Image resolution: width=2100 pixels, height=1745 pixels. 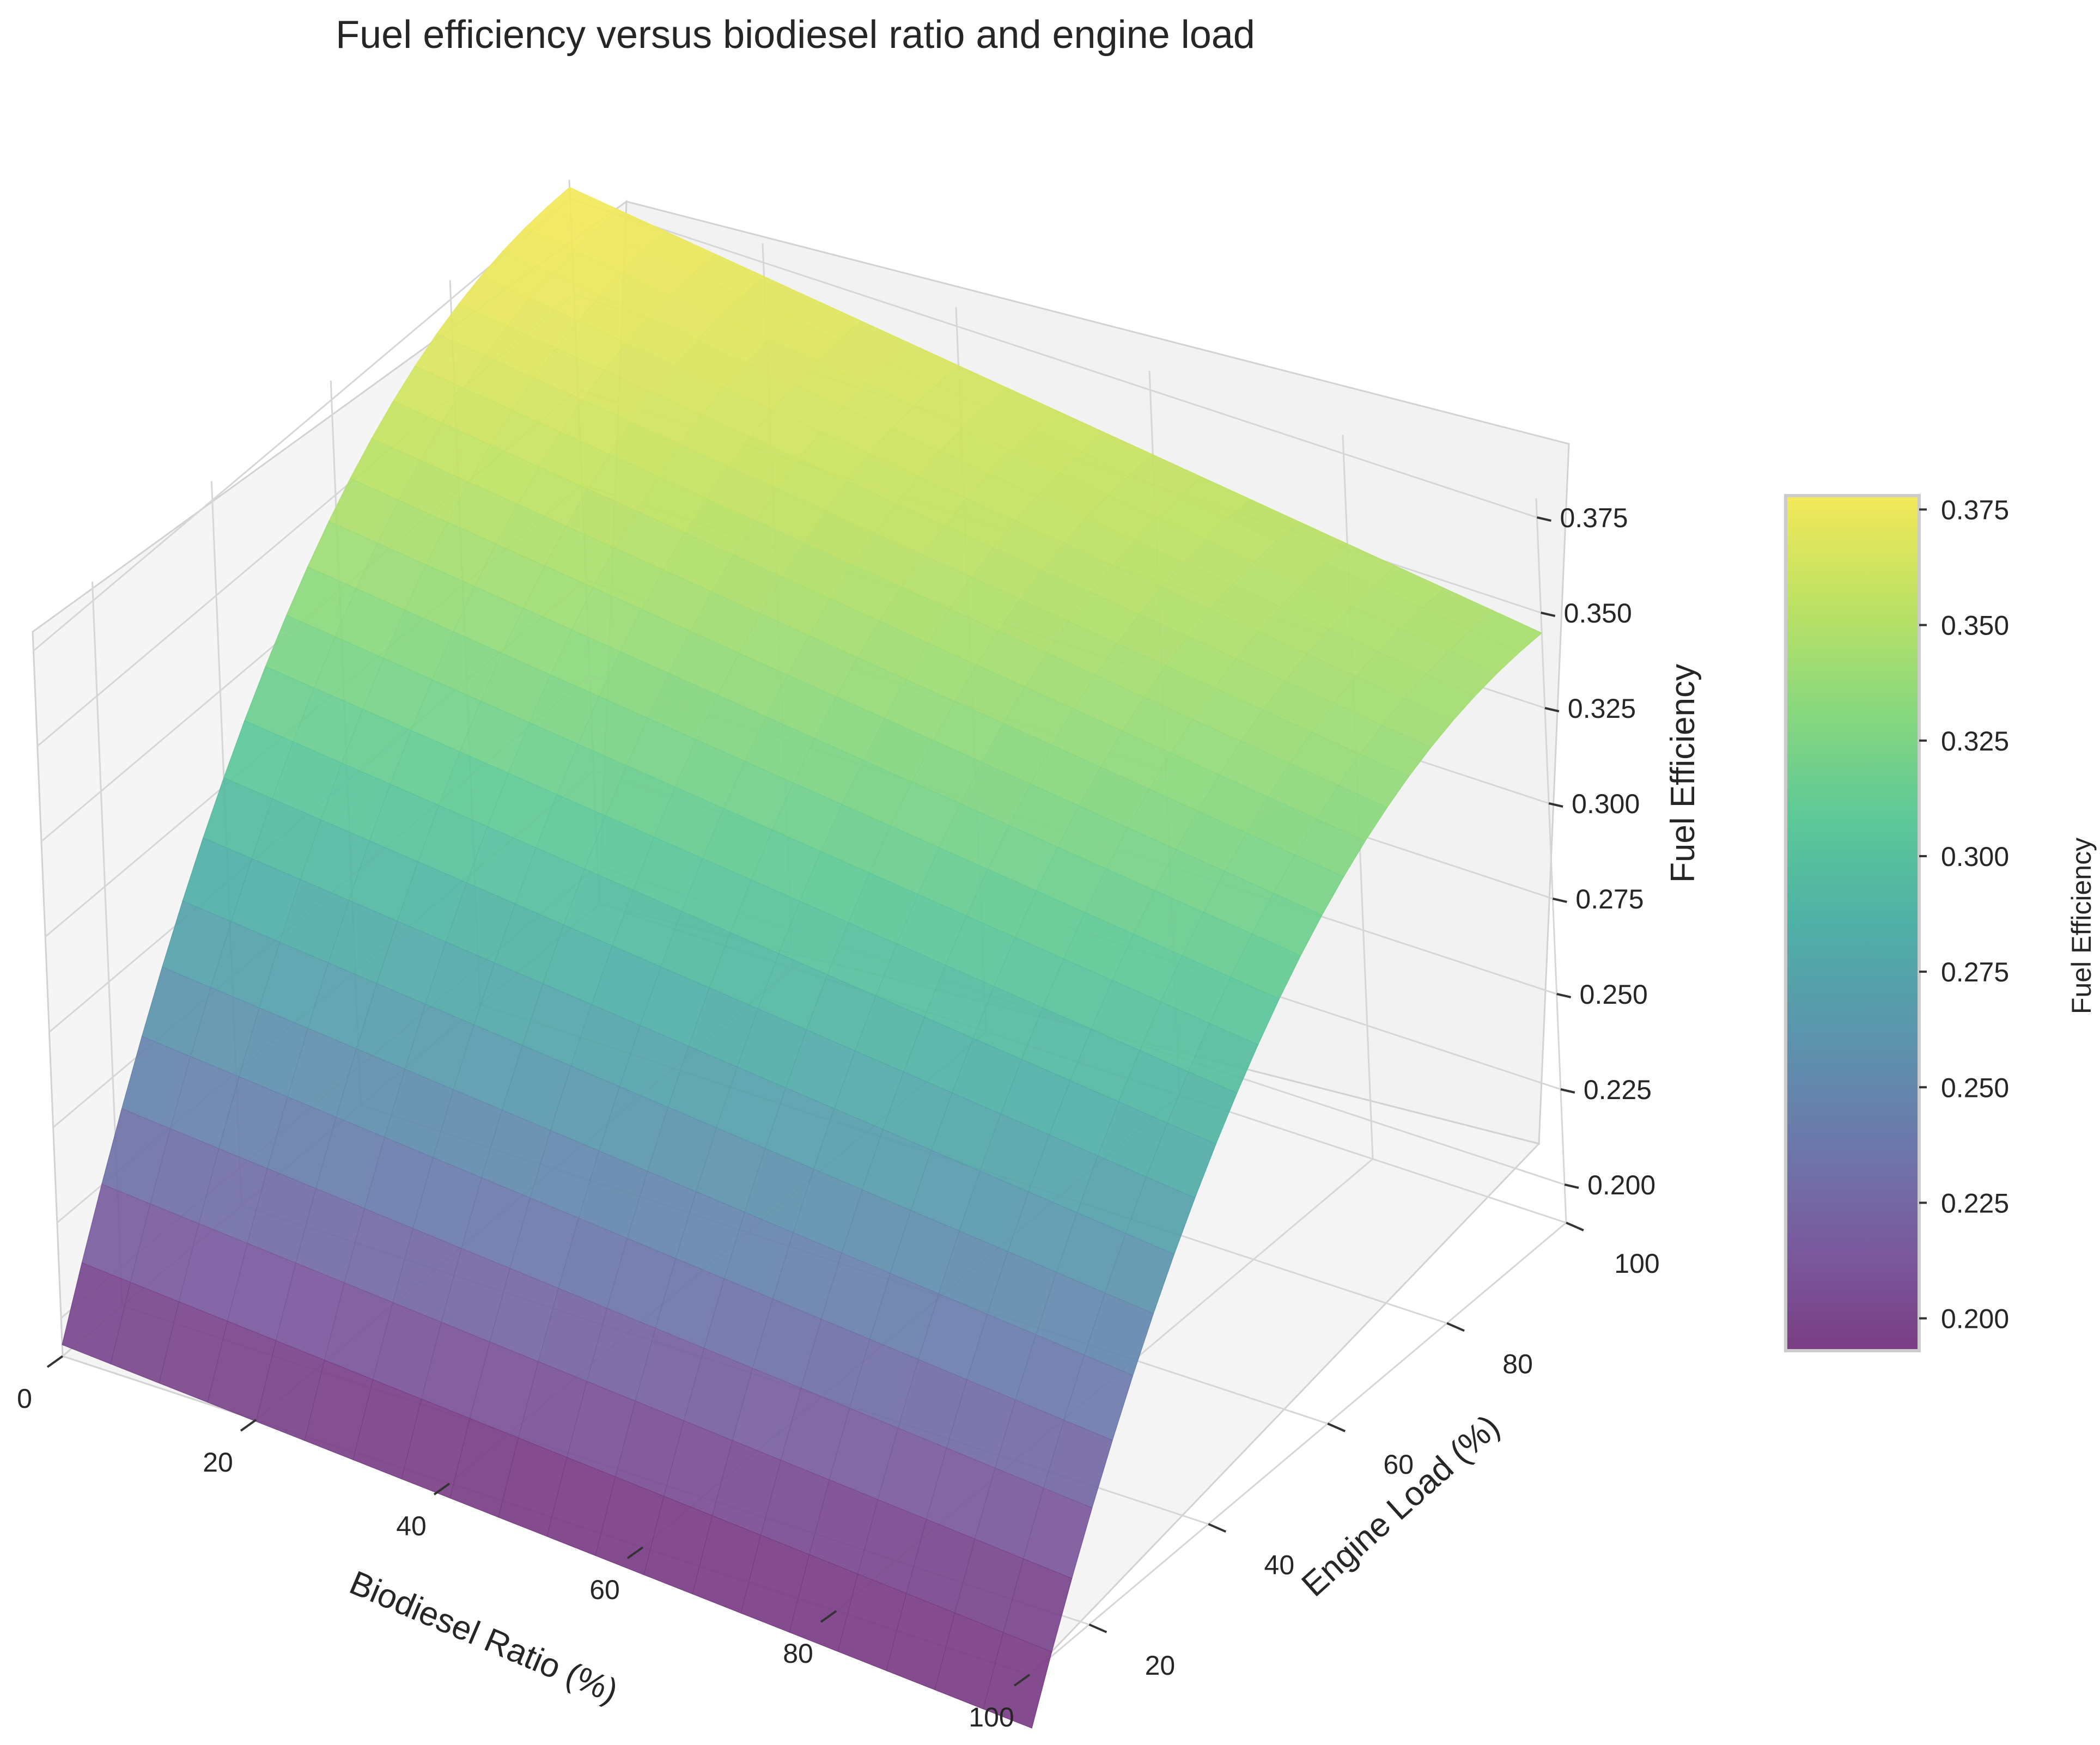 I want to click on y-axis-label: Engine Load (%), so click(x=1401, y=1506).